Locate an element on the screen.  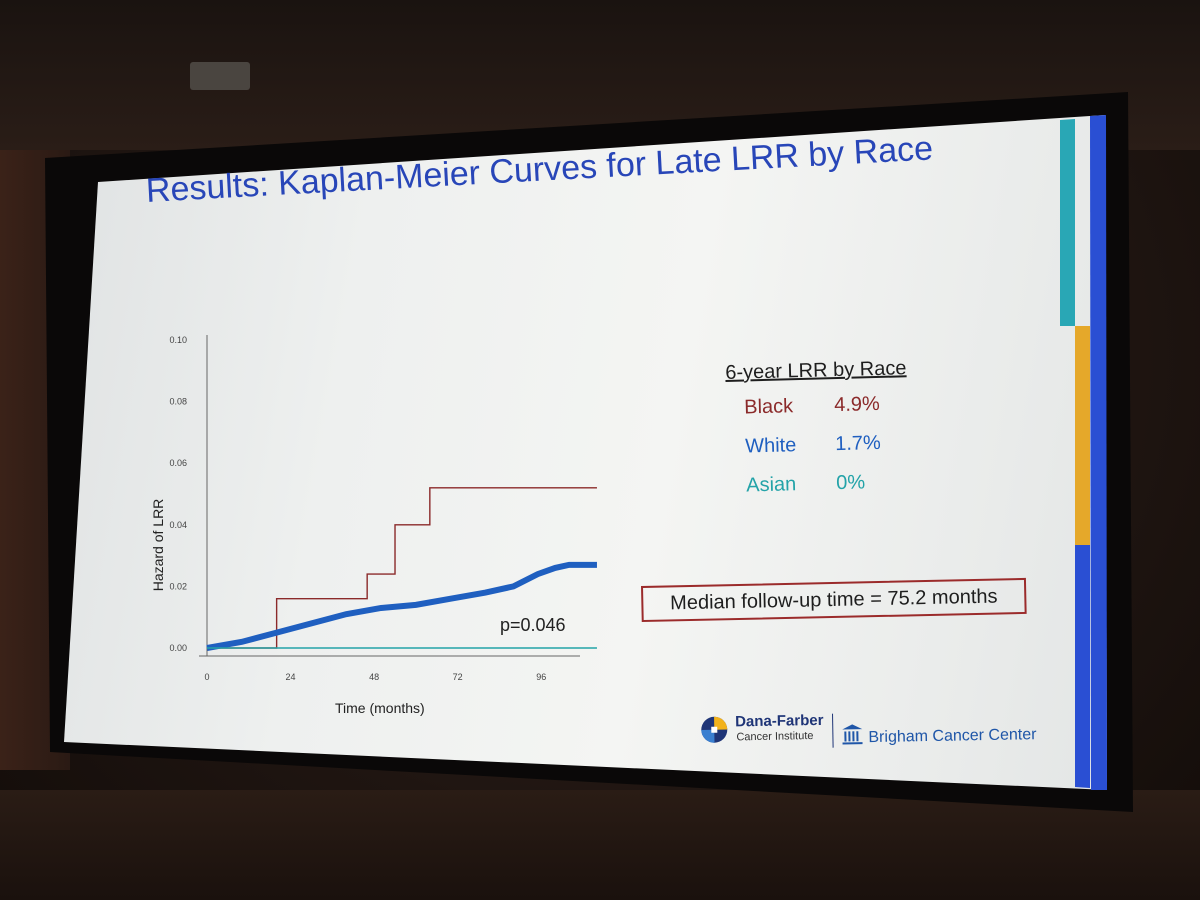
brigham-building-icon is located at coordinates (852, 734).